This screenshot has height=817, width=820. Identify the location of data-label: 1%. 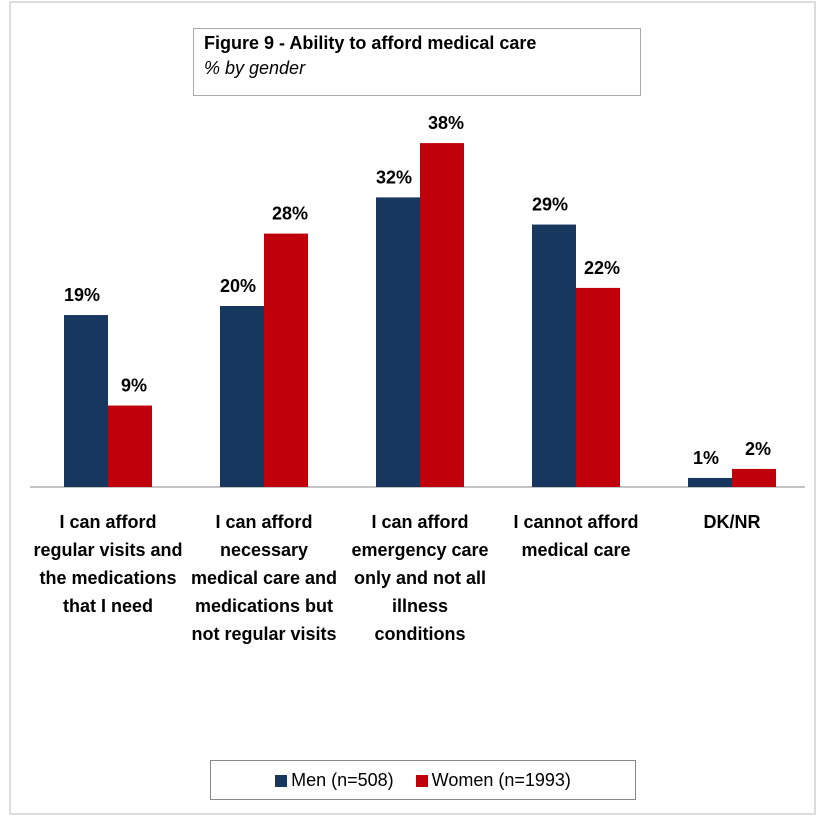
(706, 458).